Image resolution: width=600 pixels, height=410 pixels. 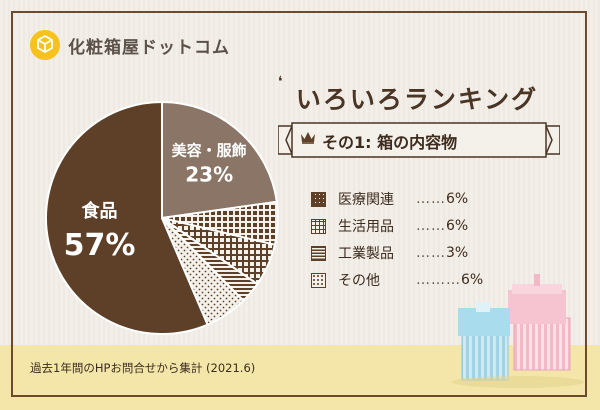 What do you see at coordinates (518, 331) in the screenshot?
I see `gift-boxes-illustration` at bounding box center [518, 331].